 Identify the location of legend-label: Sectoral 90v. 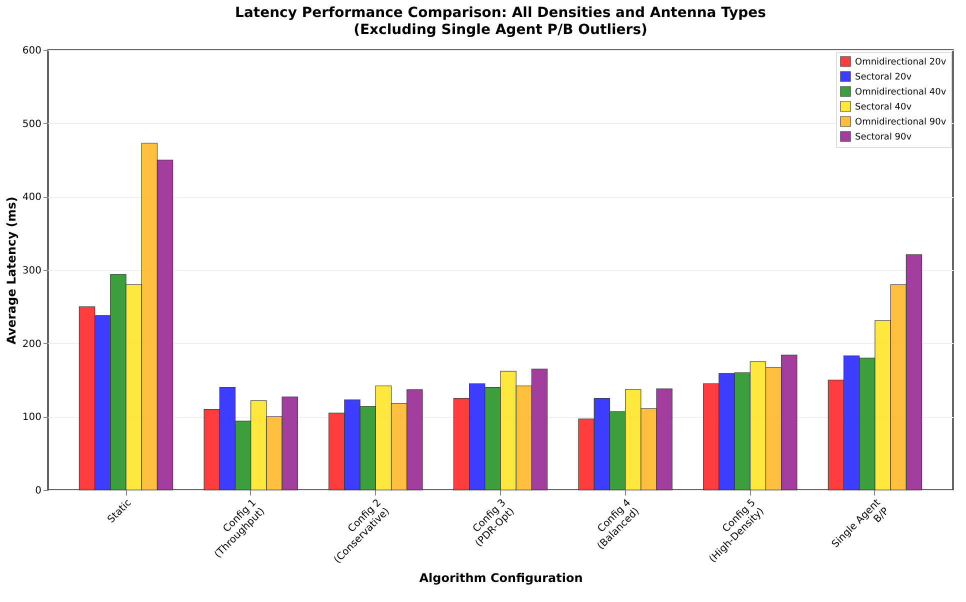
(883, 137).